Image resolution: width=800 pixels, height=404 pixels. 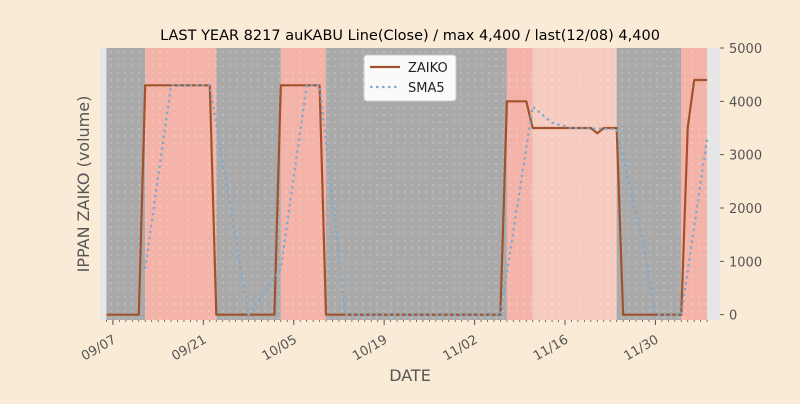 What do you see at coordinates (83, 184) in the screenshot?
I see `y-axis-label: IPPAN ZAIKO (volume)` at bounding box center [83, 184].